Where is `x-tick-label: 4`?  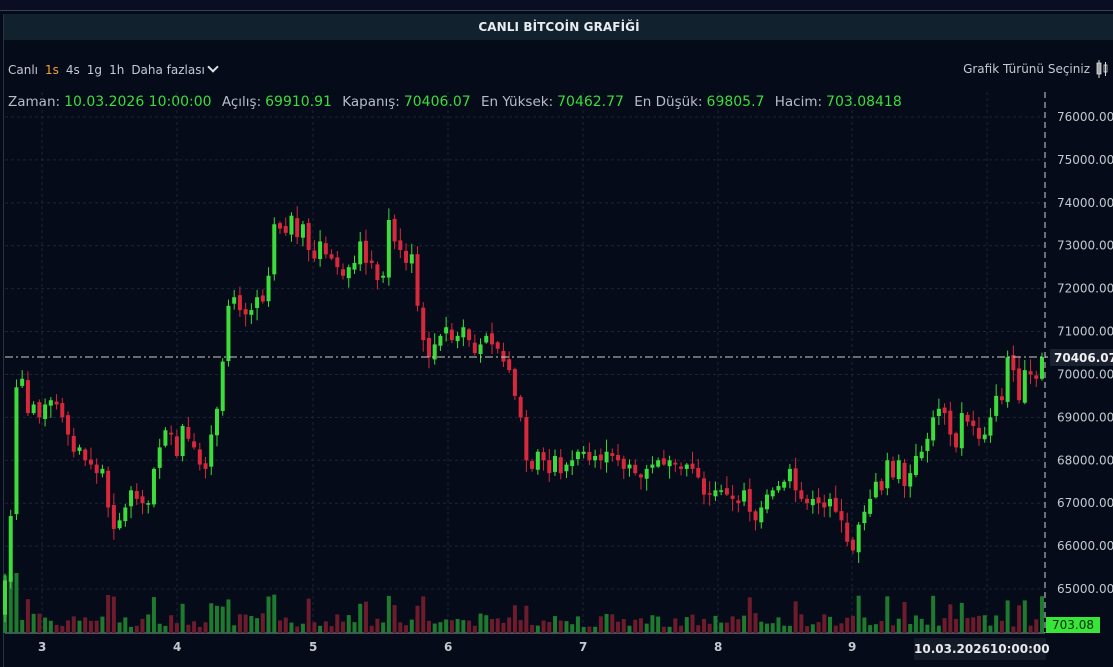 x-tick-label: 4 is located at coordinates (177, 647).